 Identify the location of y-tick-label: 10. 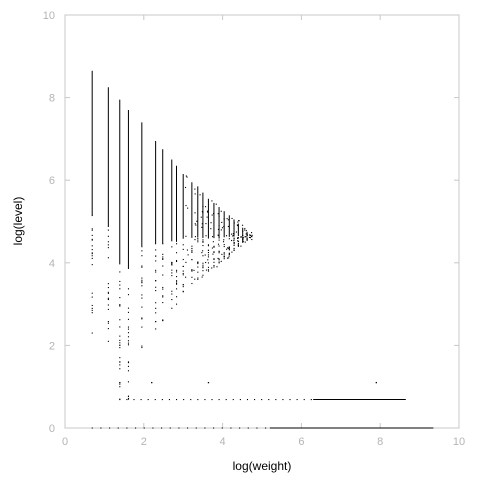
(49, 16).